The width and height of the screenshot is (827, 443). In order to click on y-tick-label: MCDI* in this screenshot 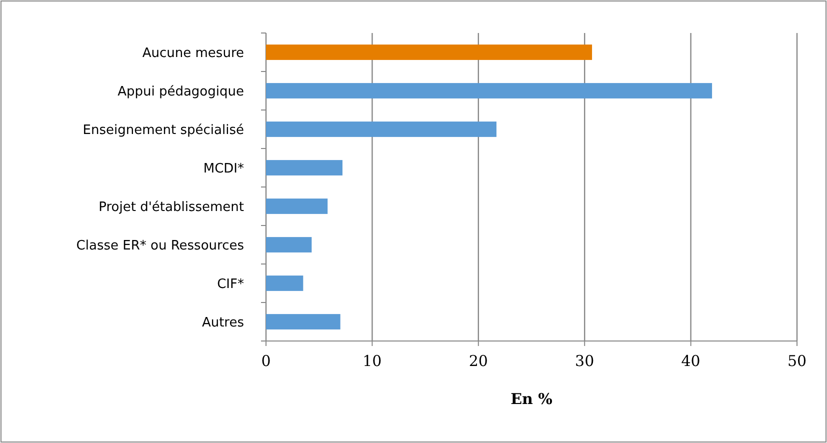, I will do `click(223, 168)`.